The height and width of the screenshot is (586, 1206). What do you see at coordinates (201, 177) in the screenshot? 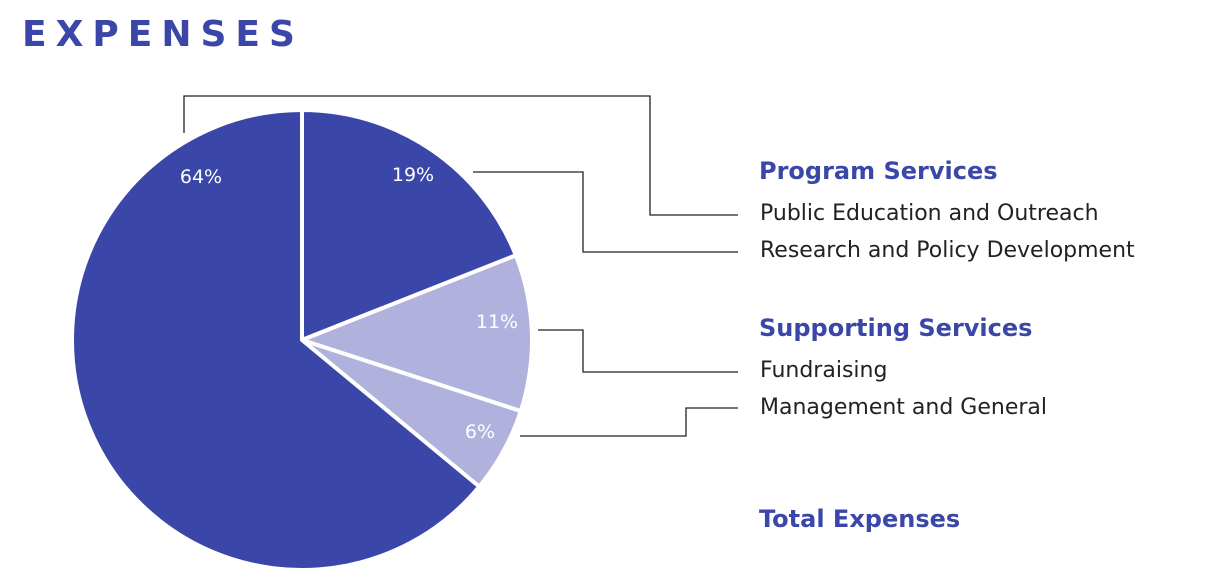
I see `pie-label-public-education-and-outreach: 64%` at bounding box center [201, 177].